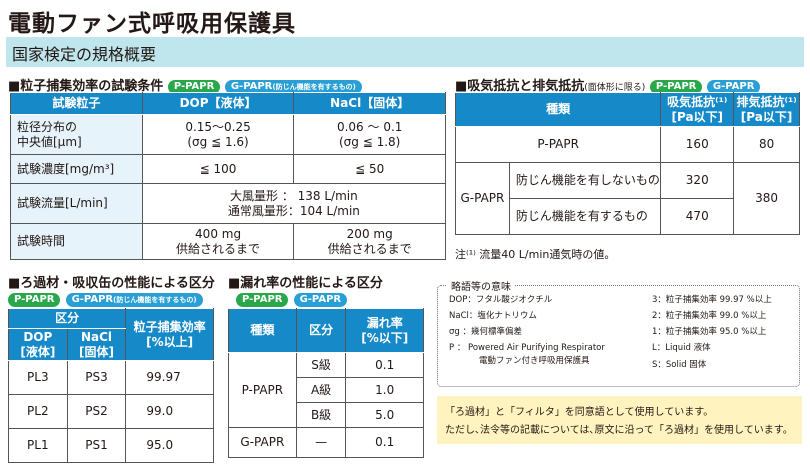  Describe the element at coordinates (96, 411) in the screenshot. I see `cell: PS2` at that location.